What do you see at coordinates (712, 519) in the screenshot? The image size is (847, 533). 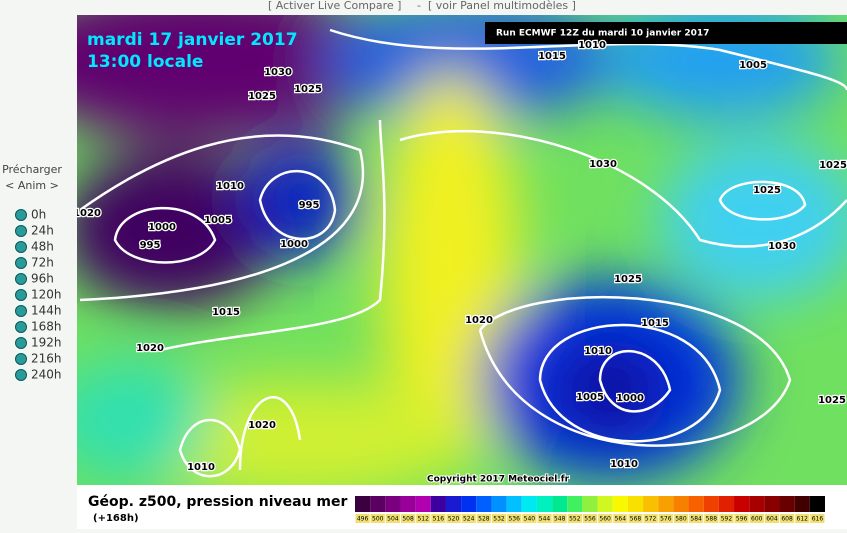 I see `scale-label: 588` at bounding box center [712, 519].